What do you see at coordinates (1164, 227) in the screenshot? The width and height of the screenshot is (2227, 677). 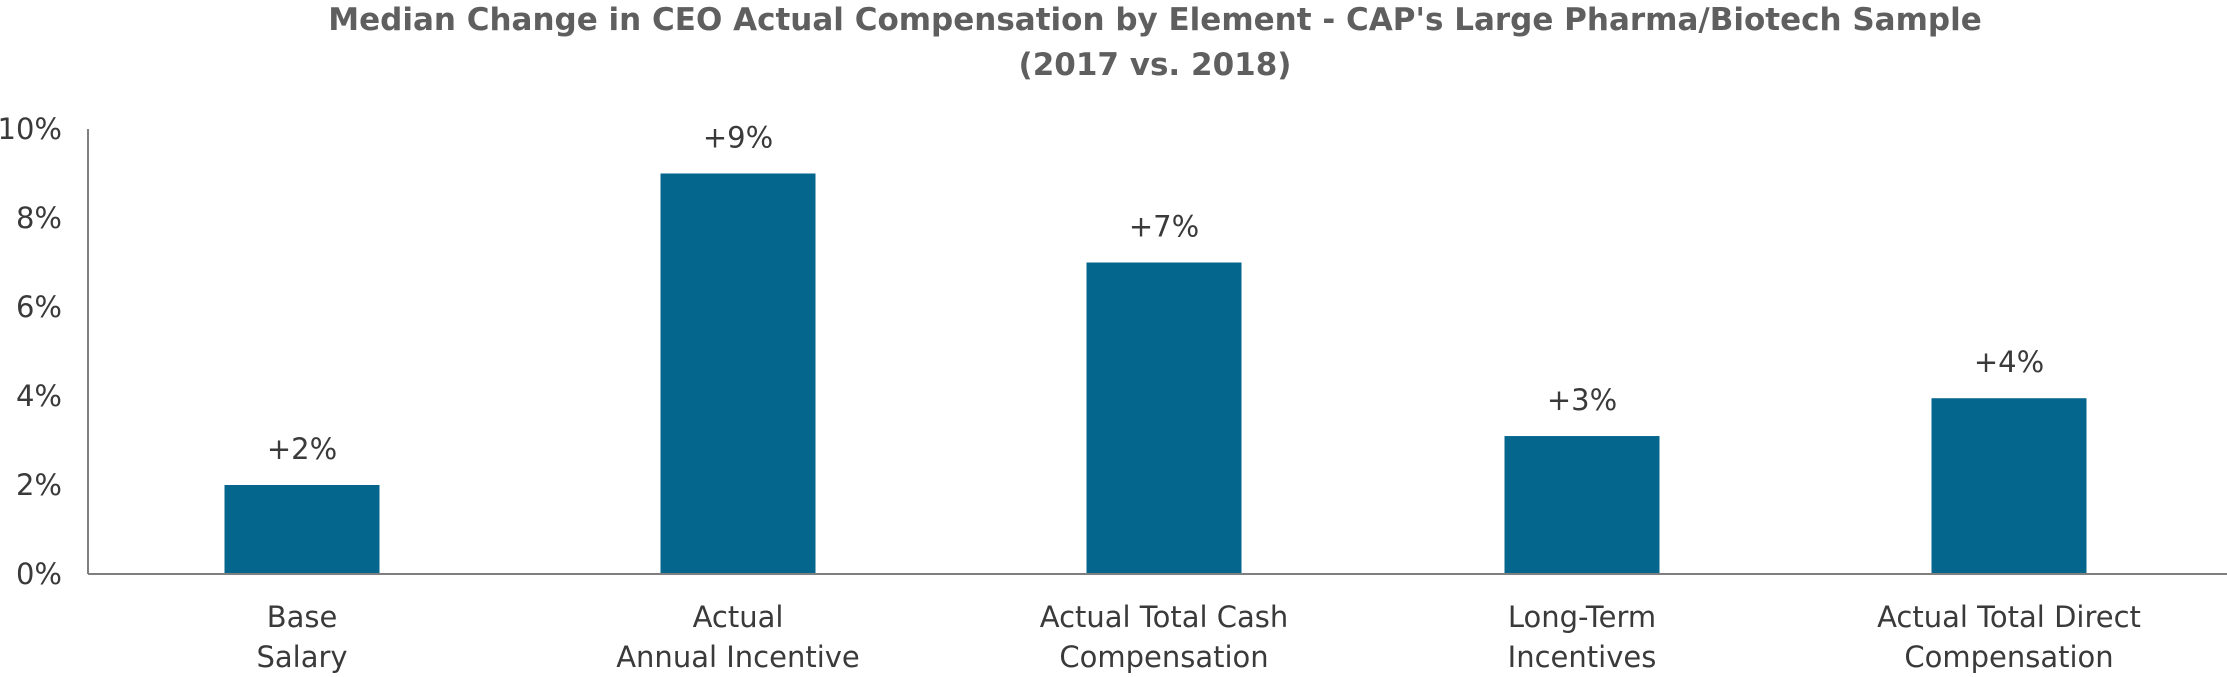 I see `data-label: +7%` at bounding box center [1164, 227].